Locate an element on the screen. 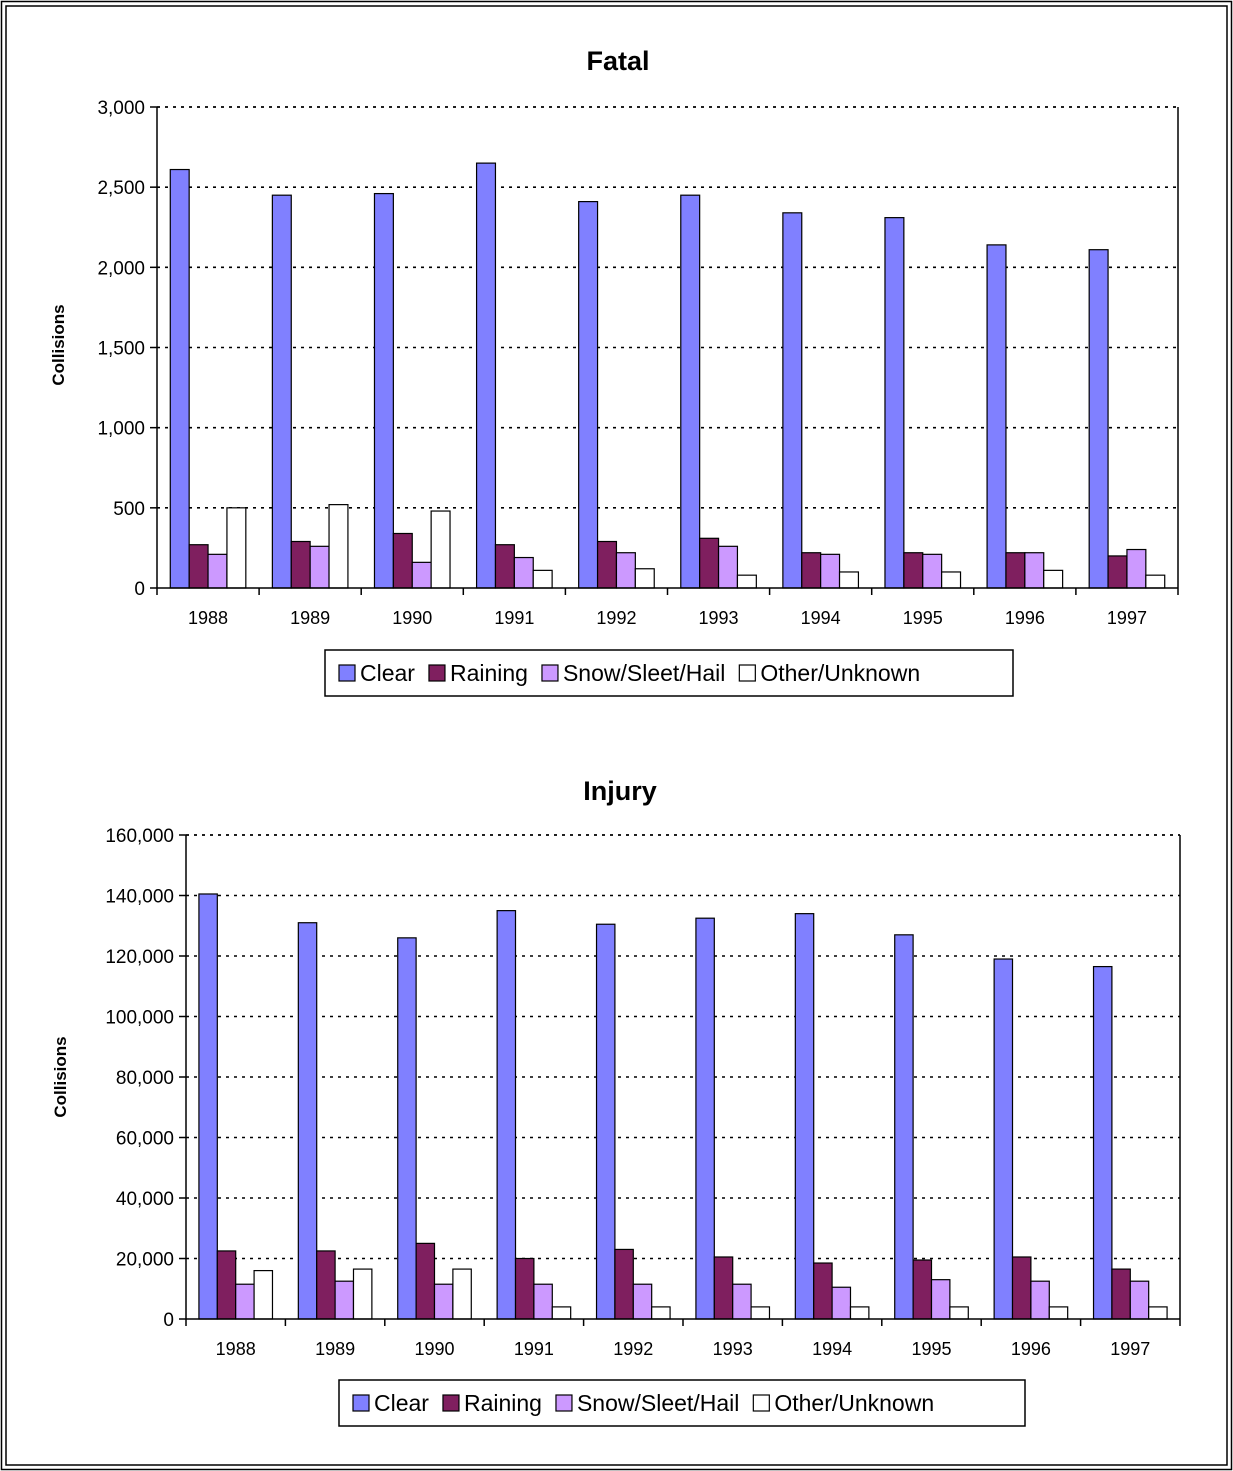 The width and height of the screenshot is (1233, 1471). x-tick-label: 1992 is located at coordinates (633, 1349).